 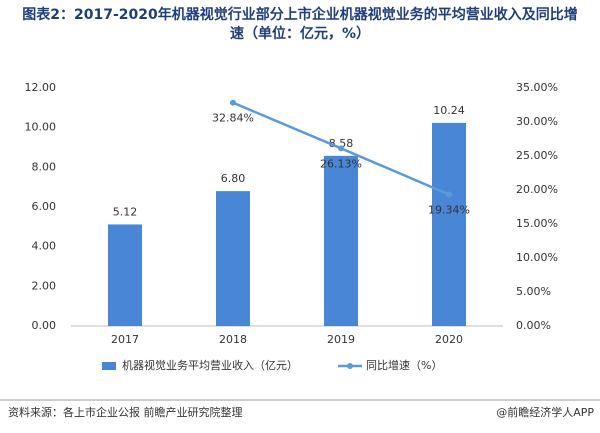 I want to click on y2-tick-label: 5.00%, so click(x=533, y=291).